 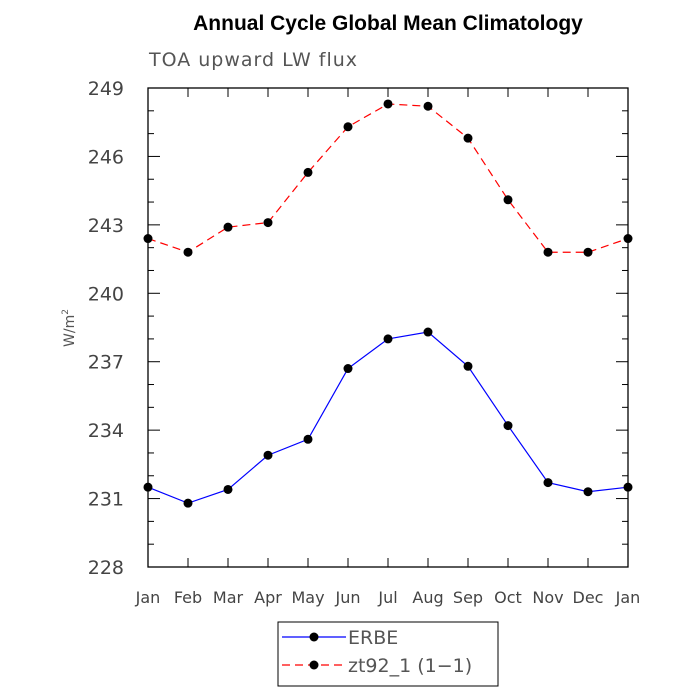 What do you see at coordinates (427, 597) in the screenshot?
I see `x-tick-label: Aug` at bounding box center [427, 597].